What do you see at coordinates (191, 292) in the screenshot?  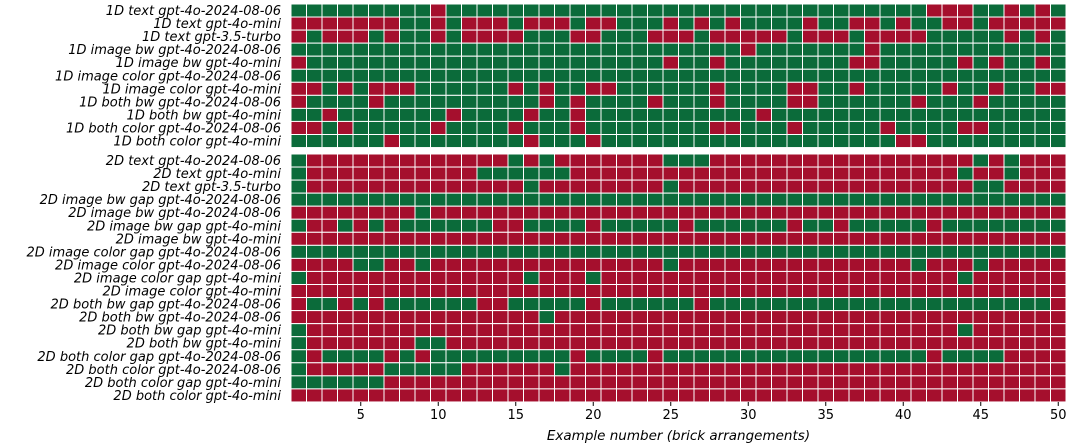 I see `row-label: 2D image color gpt-4o-mini` at bounding box center [191, 292].